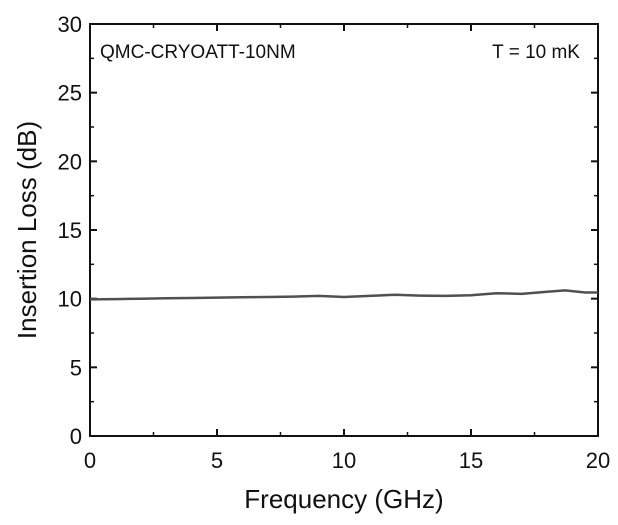 The image size is (618, 525). Describe the element at coordinates (76, 436) in the screenshot. I see `y-tick-label: 0` at that location.